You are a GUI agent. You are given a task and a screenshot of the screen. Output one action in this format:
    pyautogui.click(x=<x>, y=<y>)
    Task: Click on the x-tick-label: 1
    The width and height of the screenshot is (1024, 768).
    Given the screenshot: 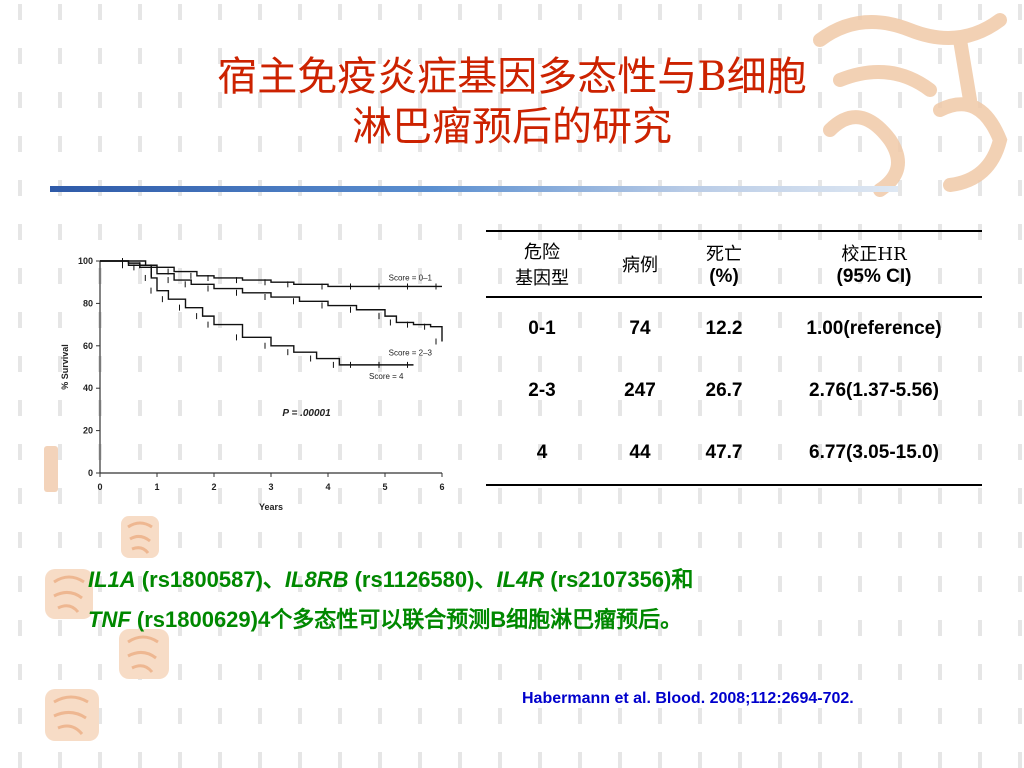 What is the action you would take?
    pyautogui.click(x=156, y=487)
    